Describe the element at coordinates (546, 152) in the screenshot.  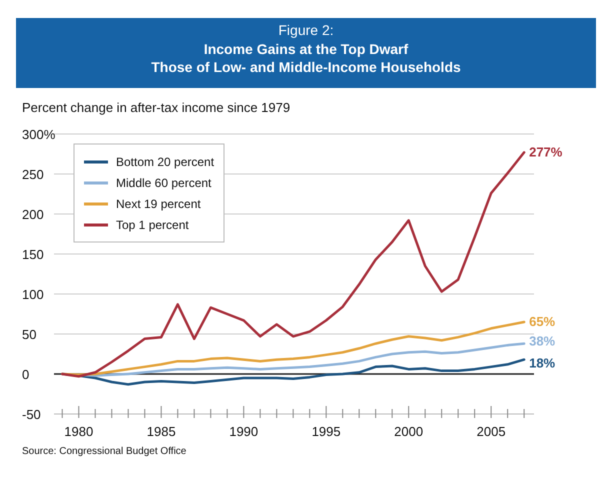
I see `data-label: 277%` at that location.